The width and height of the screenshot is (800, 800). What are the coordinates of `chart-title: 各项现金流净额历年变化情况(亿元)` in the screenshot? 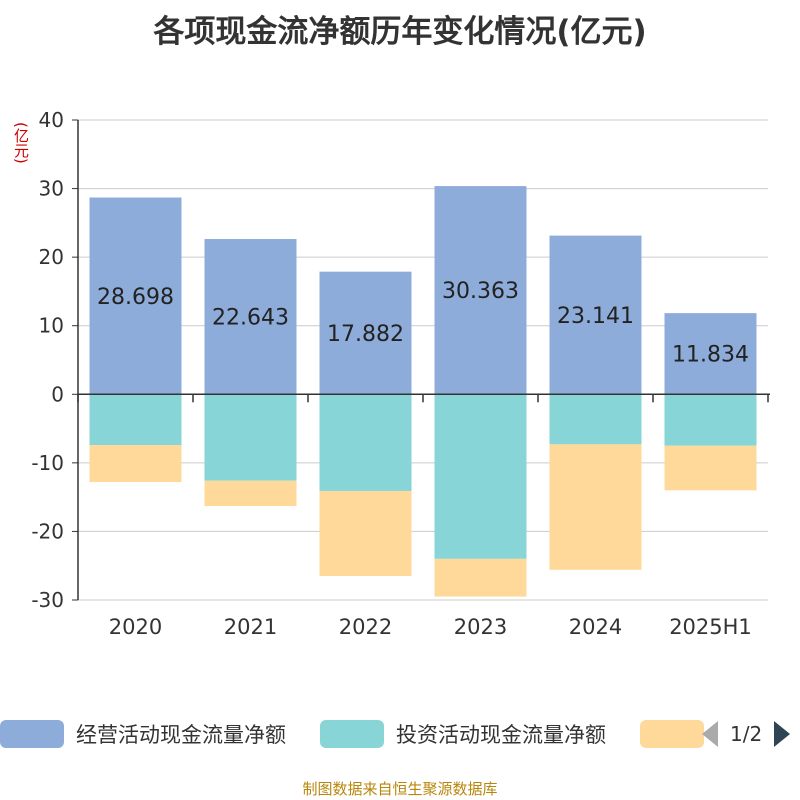 It's located at (400, 32).